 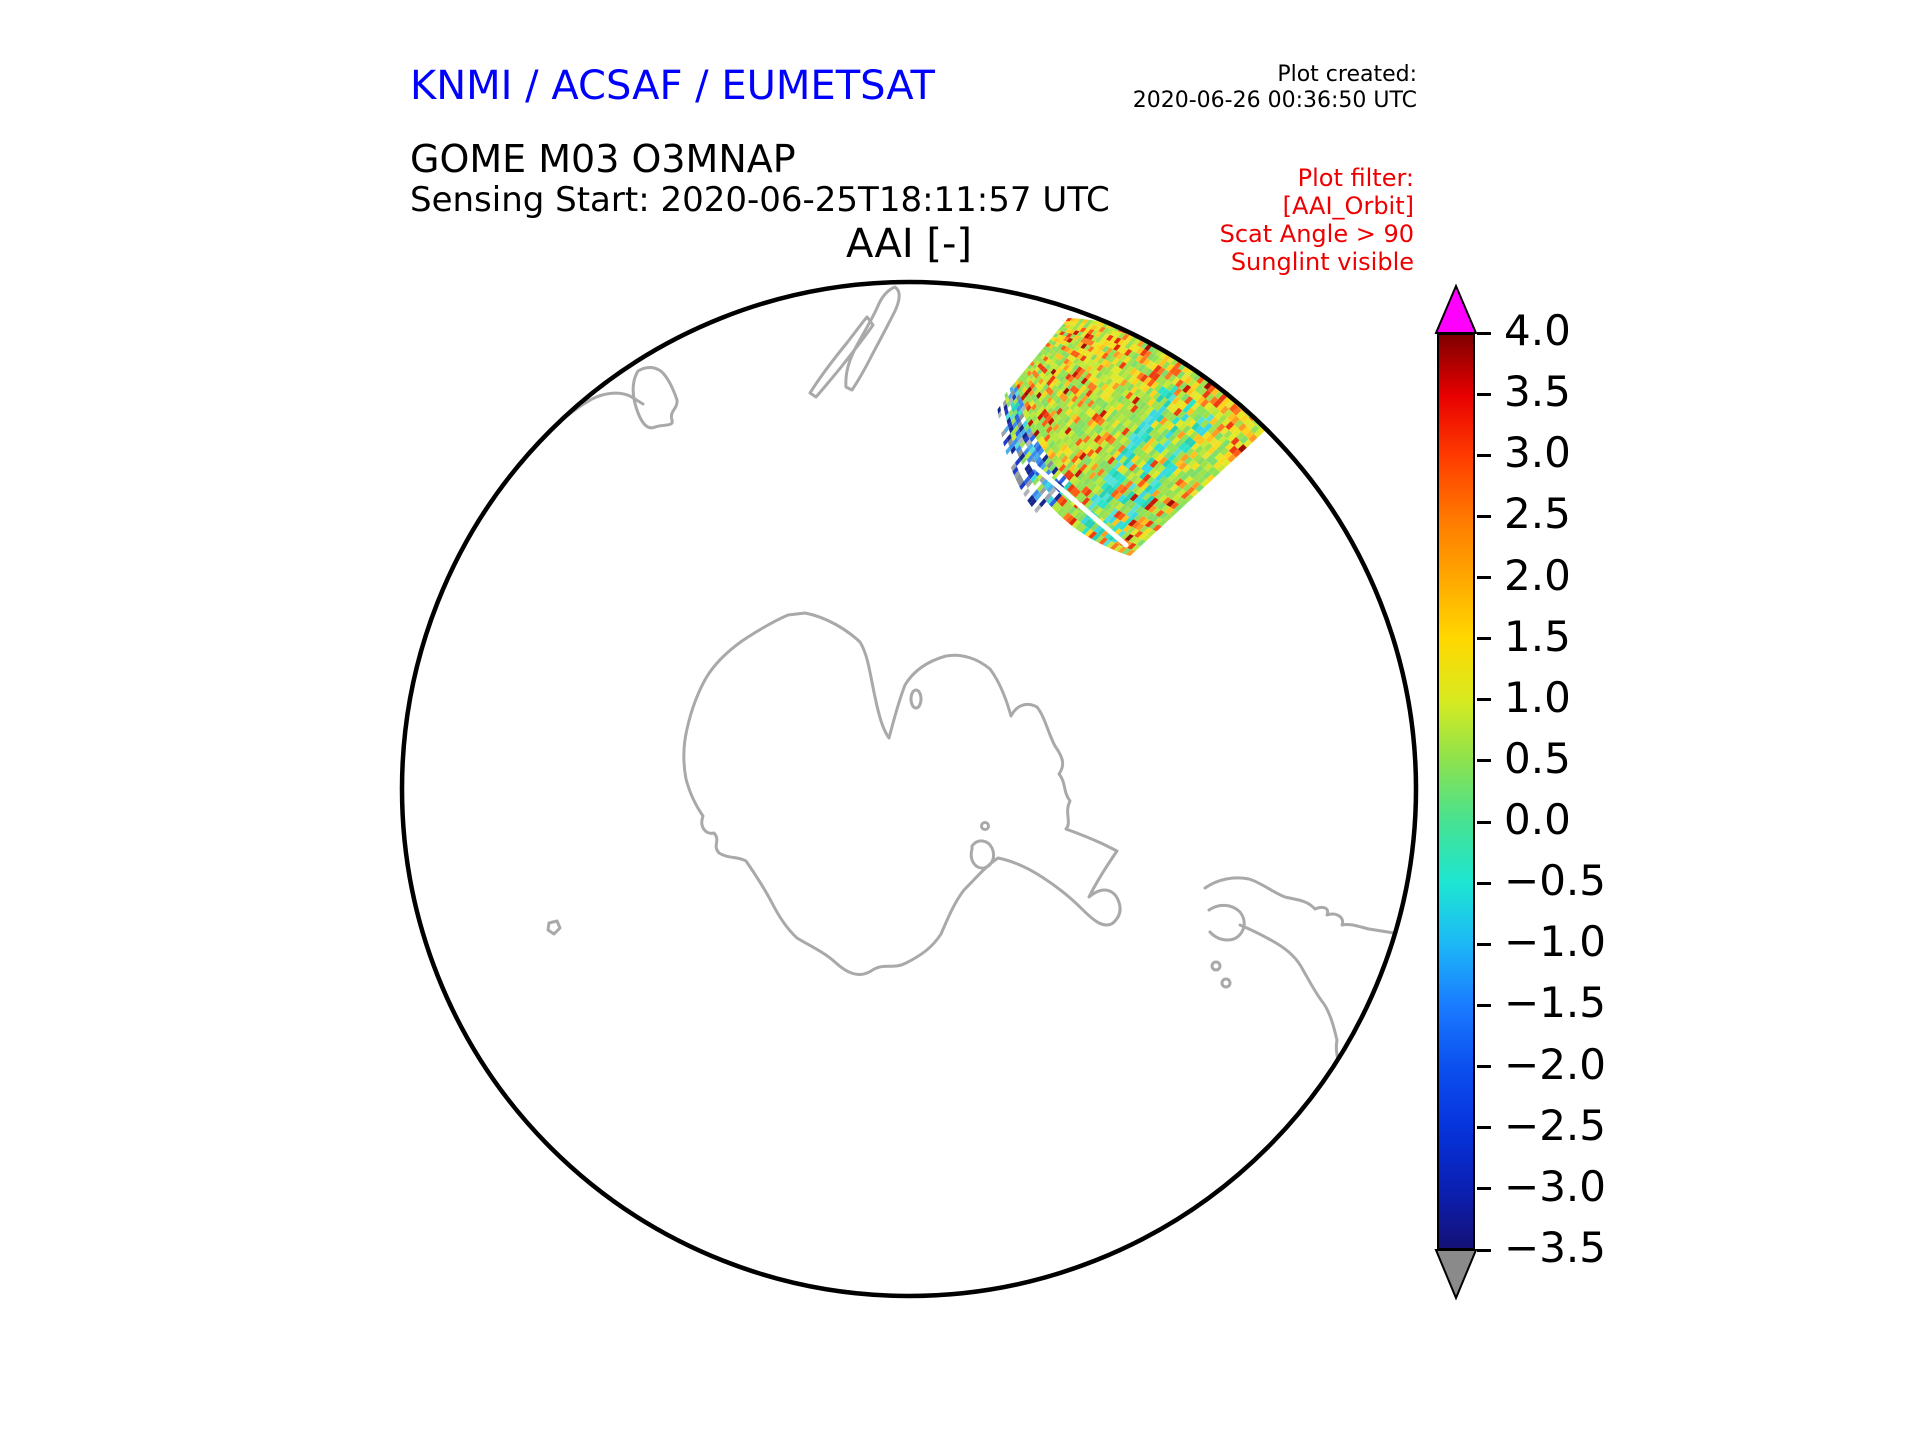 What do you see at coordinates (1355, 178) in the screenshot?
I see `plot-filter-line: Plot filter:` at bounding box center [1355, 178].